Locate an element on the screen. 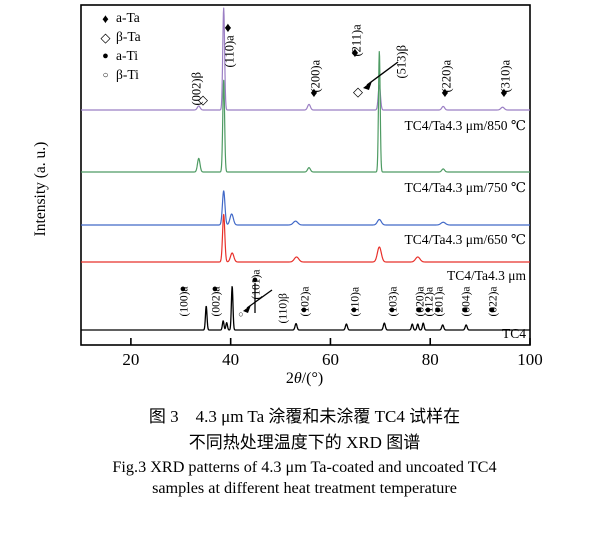 This screenshot has height=535, width=609. phase-legend: ♦ a-Ta ◇ β-Ta ● a-Ti ○ β-Ti is located at coordinates (119, 47).